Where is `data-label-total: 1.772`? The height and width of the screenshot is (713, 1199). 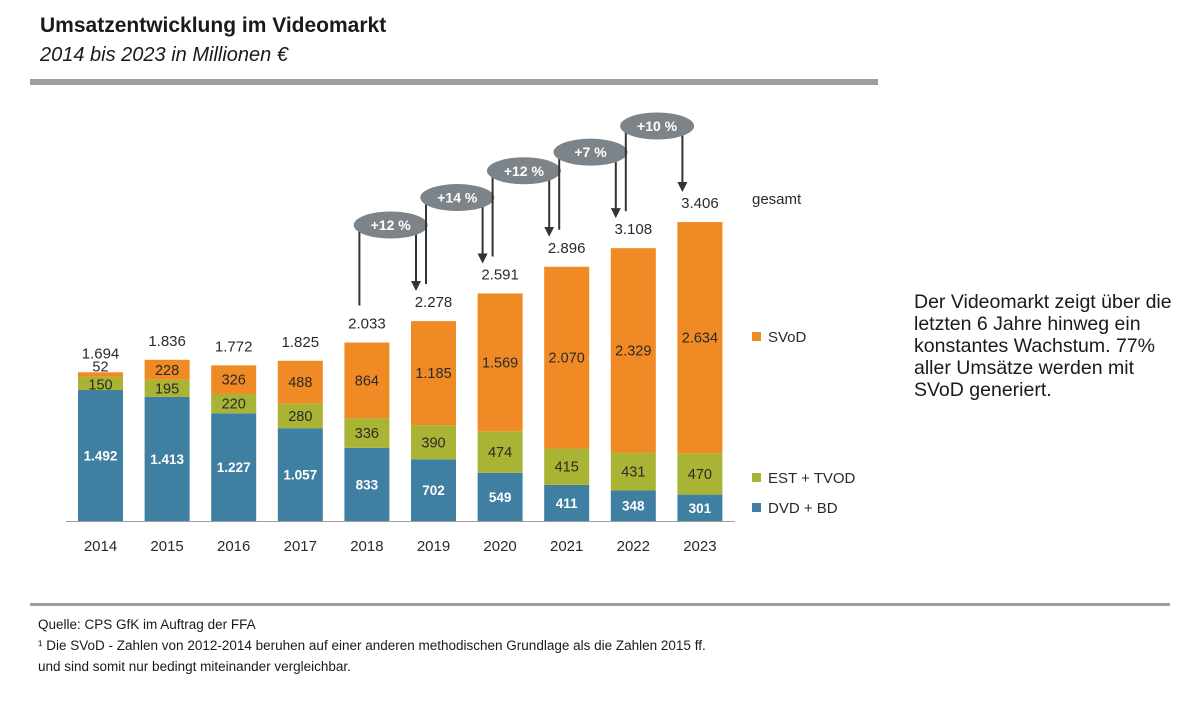 data-label-total: 1.772 is located at coordinates (234, 346).